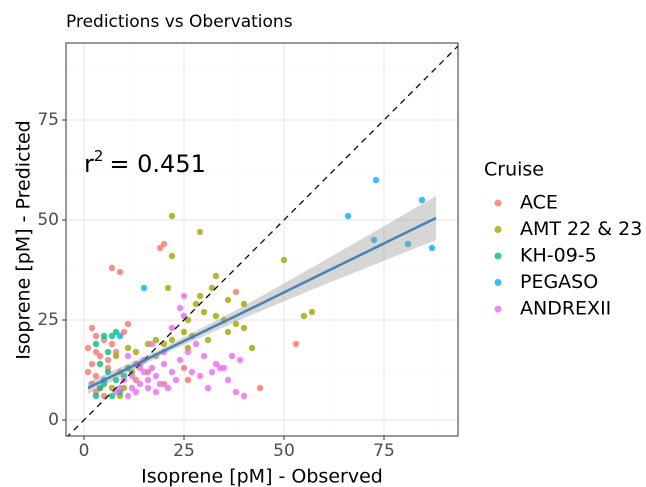  Describe the element at coordinates (53, 420) in the screenshot. I see `y-tick-label: 0` at that location.